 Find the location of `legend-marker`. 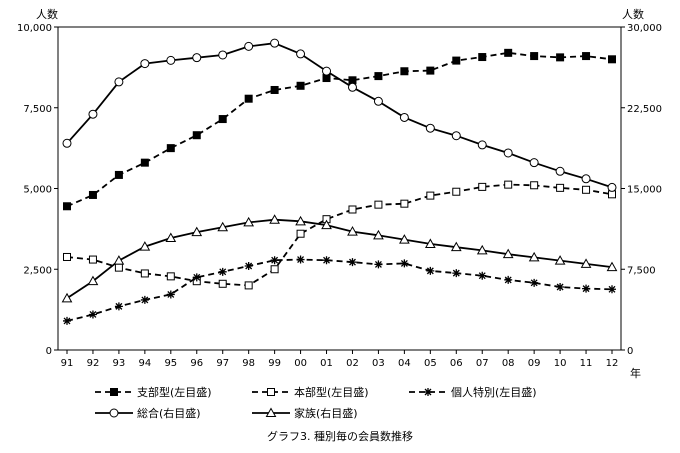

legend-marker is located at coordinates (428, 392).